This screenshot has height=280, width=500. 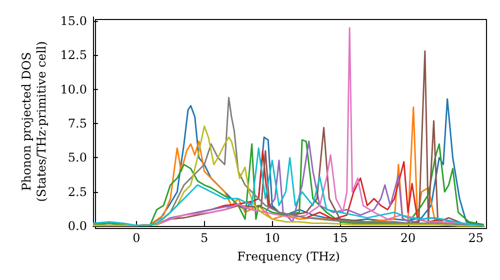 What do you see at coordinates (204, 238) in the screenshot?
I see `x-tick-label: 5` at bounding box center [204, 238].